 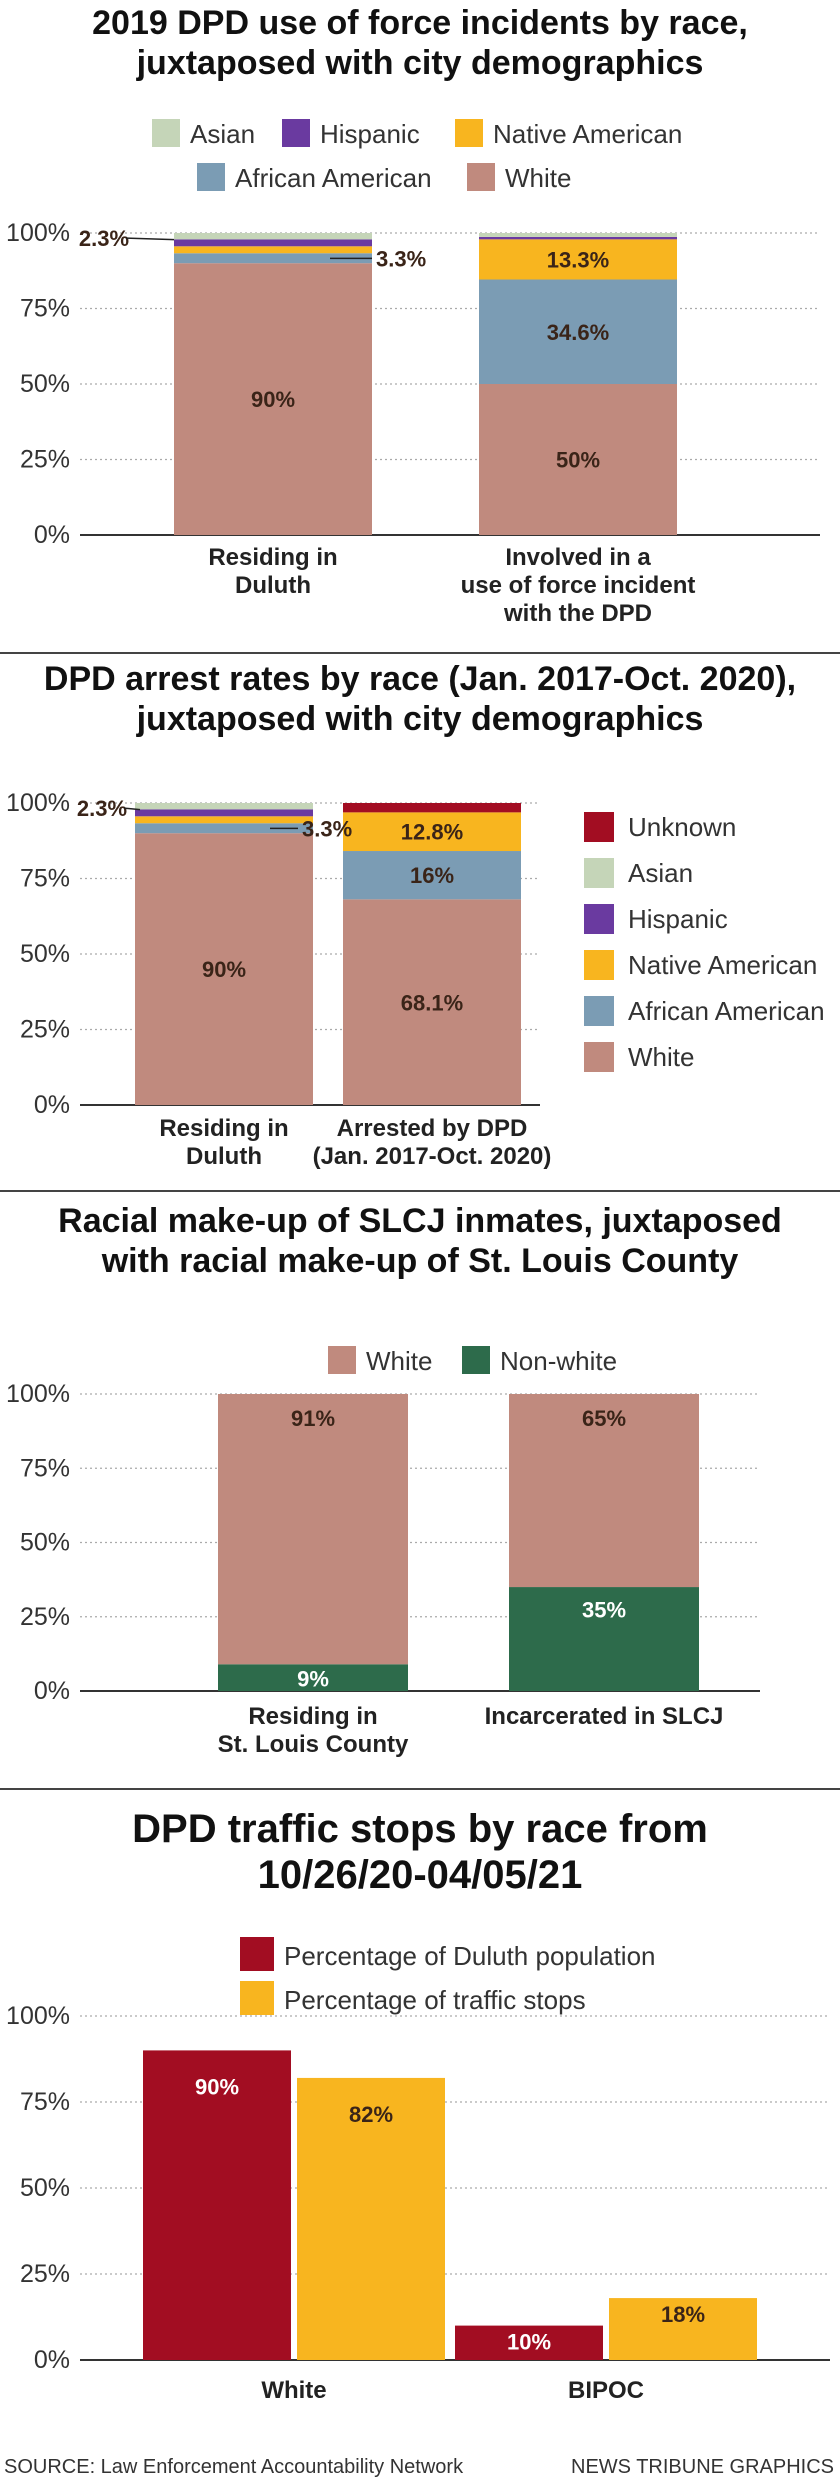 I want to click on data-label: 50%, so click(x=578, y=460).